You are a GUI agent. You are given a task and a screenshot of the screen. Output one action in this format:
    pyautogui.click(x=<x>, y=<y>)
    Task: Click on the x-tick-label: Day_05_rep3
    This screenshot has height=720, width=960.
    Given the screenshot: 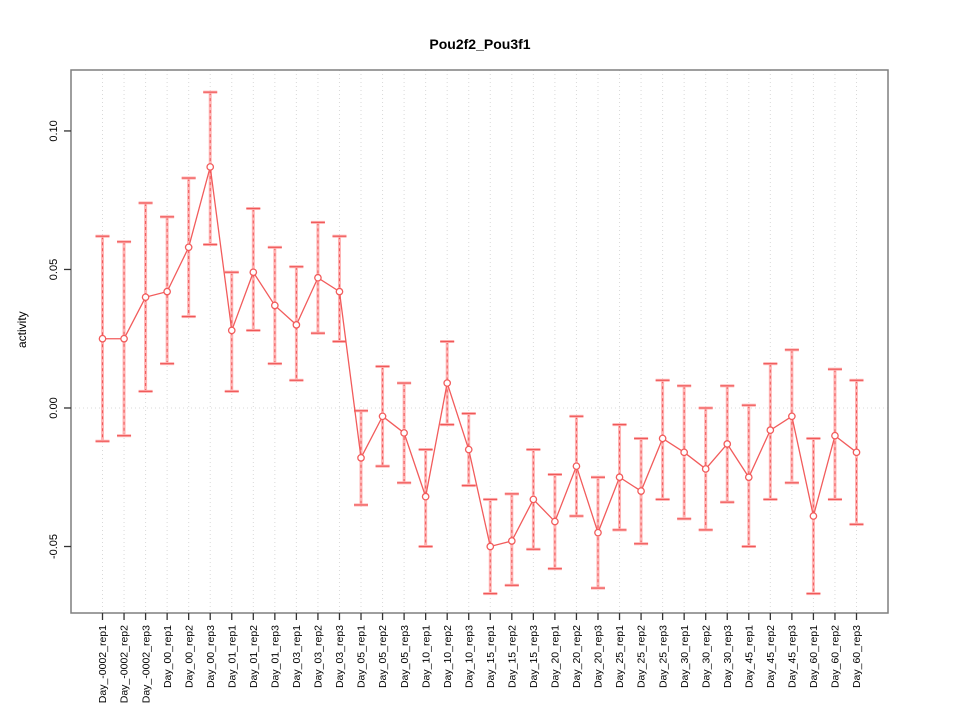 What is the action you would take?
    pyautogui.click(x=405, y=656)
    